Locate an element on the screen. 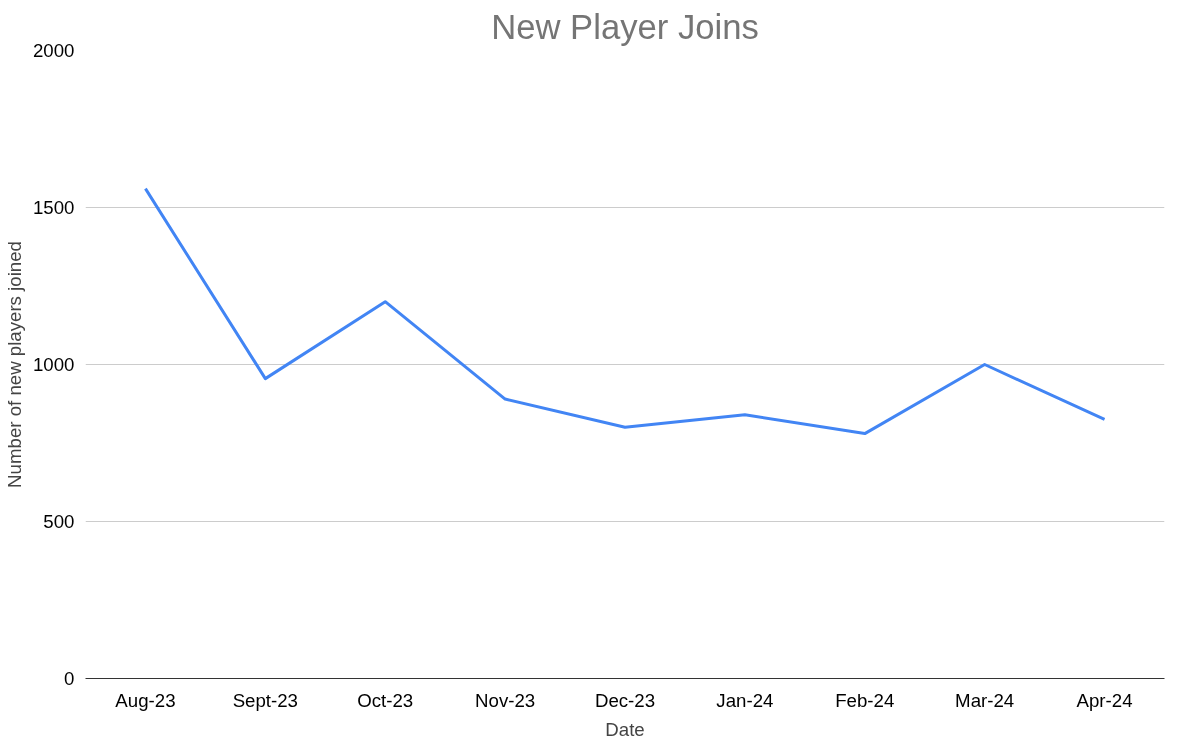 This screenshot has width=1200, height=742. chart-title: New Player Joins is located at coordinates (625, 26).